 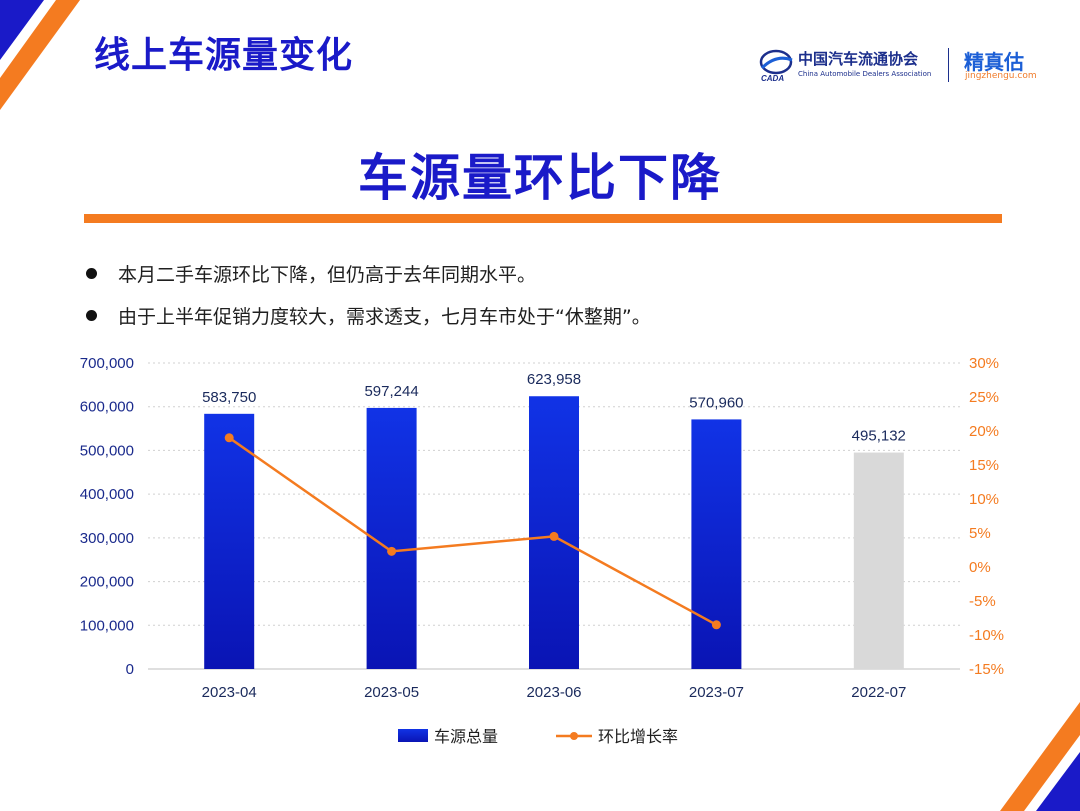 I want to click on bullet-item: 本月二手车源环比下降，但仍高于去年同期水平。, so click(x=368, y=273).